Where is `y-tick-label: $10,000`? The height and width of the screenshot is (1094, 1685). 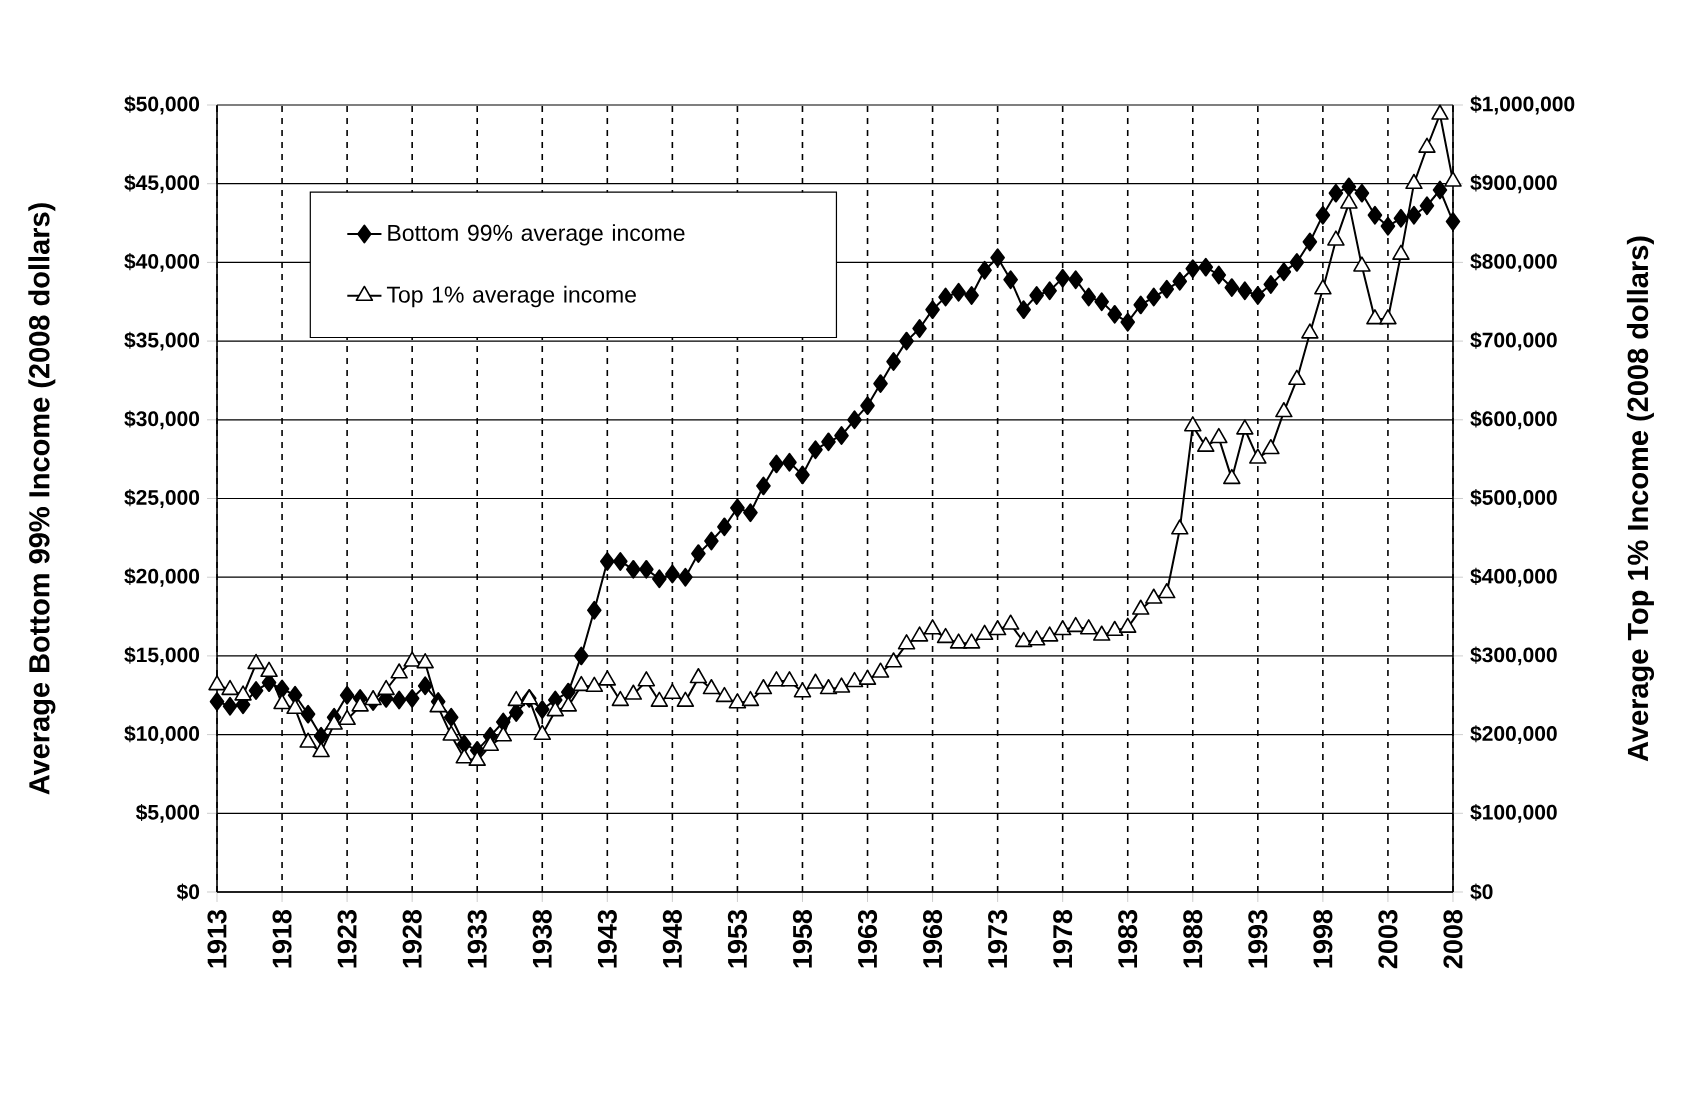
y-tick-label: $10,000 is located at coordinates (162, 735).